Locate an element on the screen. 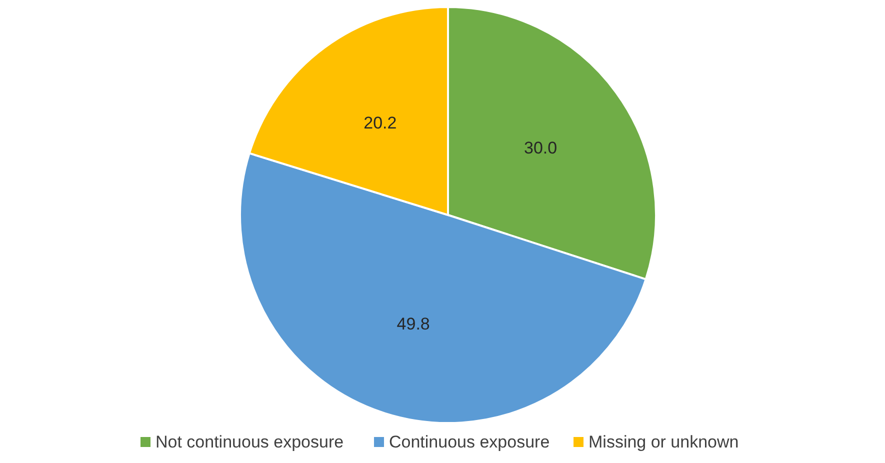 The height and width of the screenshot is (463, 885). data-label: 30.0 is located at coordinates (541, 148).